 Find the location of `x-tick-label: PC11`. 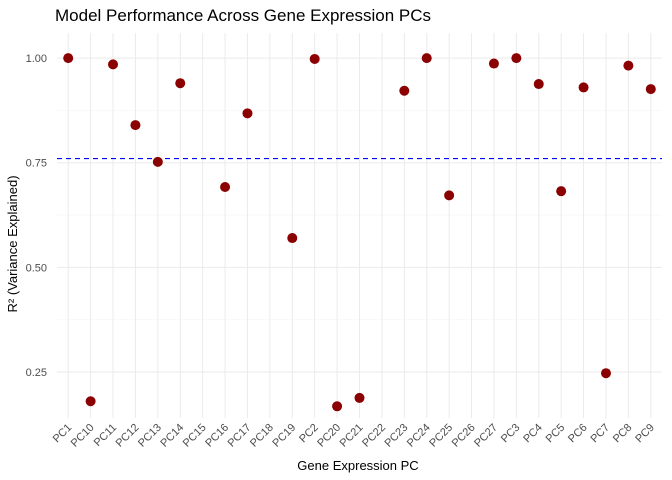

x-tick-label: PC11 is located at coordinates (105, 435).